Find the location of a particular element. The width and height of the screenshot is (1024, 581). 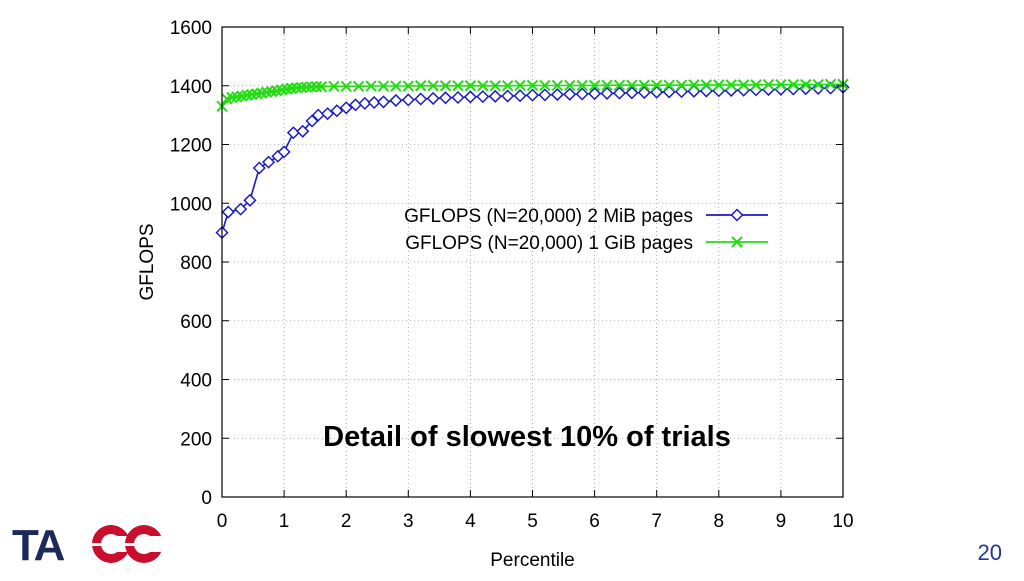

chart-annotation: Detail of slowest 10% of trials is located at coordinates (527, 437).